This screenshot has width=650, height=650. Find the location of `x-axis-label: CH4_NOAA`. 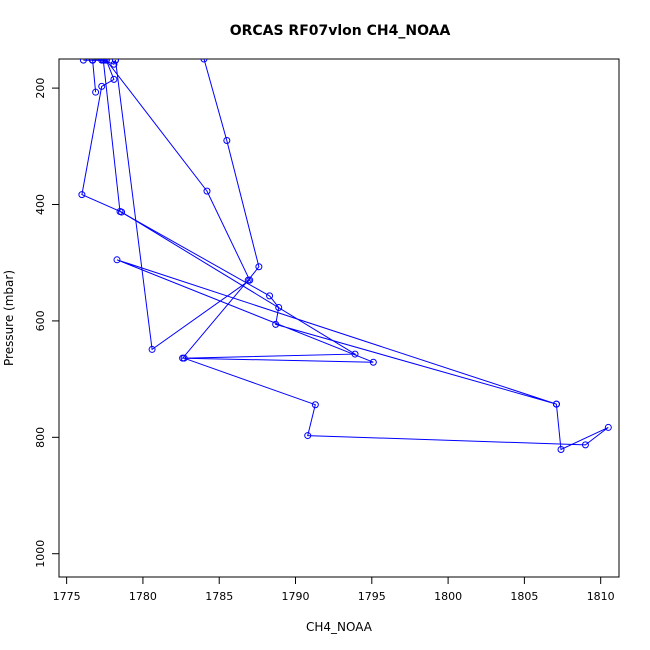

x-axis-label: CH4_NOAA is located at coordinates (339, 627).